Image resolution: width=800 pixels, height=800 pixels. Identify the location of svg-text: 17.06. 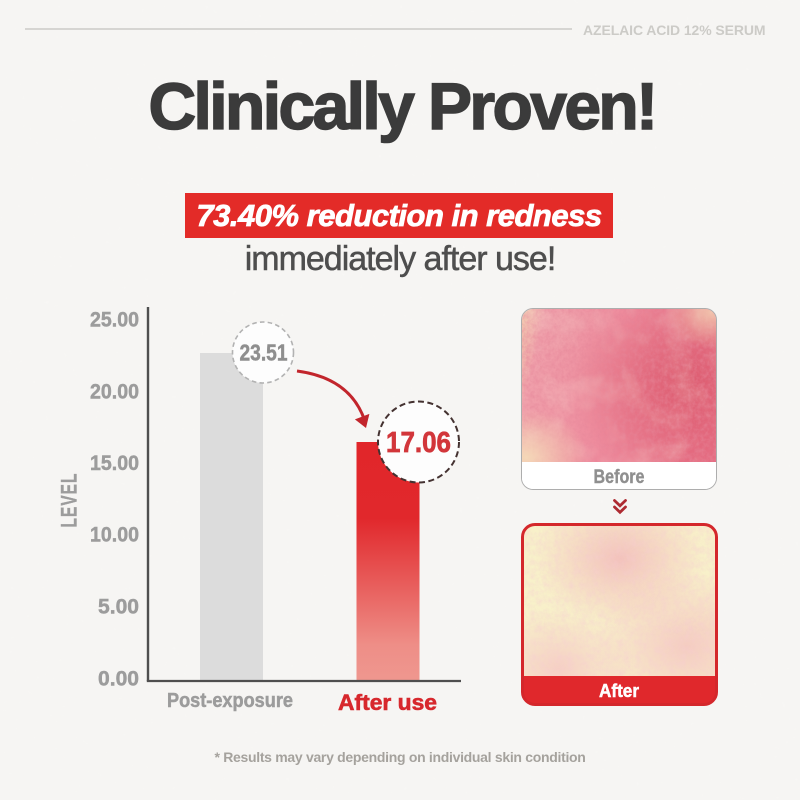
(418, 443).